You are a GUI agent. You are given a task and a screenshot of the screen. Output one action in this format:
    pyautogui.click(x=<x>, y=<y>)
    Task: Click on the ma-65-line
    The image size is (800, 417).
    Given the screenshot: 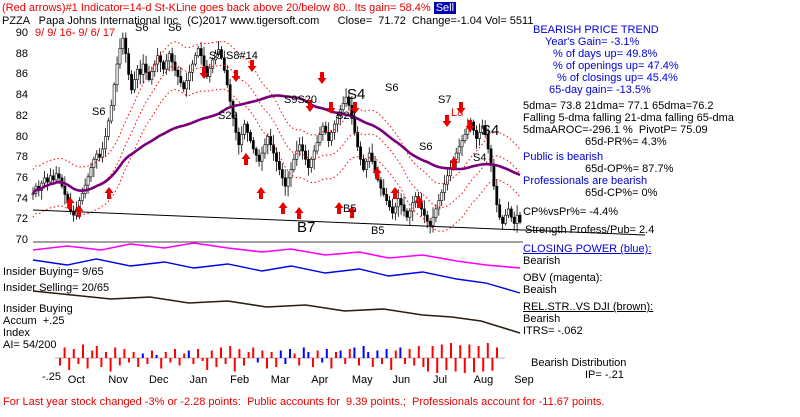 What is the action you would take?
    pyautogui.click(x=276, y=144)
    